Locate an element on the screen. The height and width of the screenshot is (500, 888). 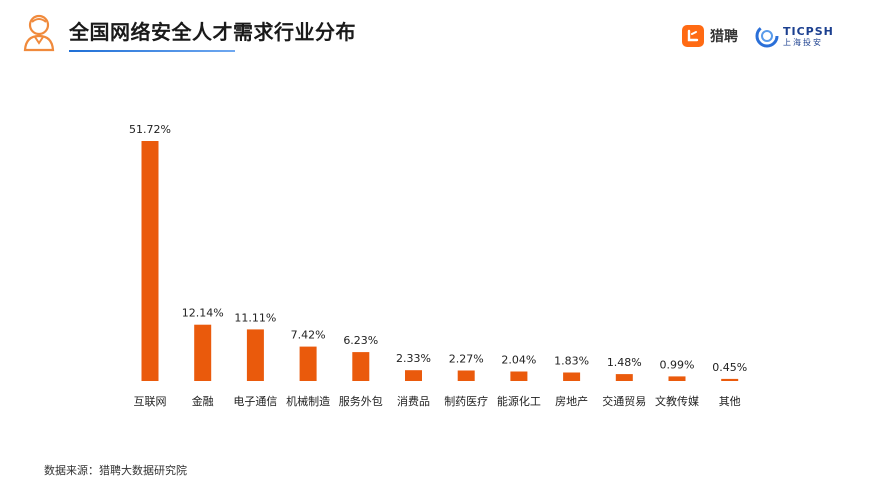
bar-value-label-2: 11.11% is located at coordinates (255, 317).